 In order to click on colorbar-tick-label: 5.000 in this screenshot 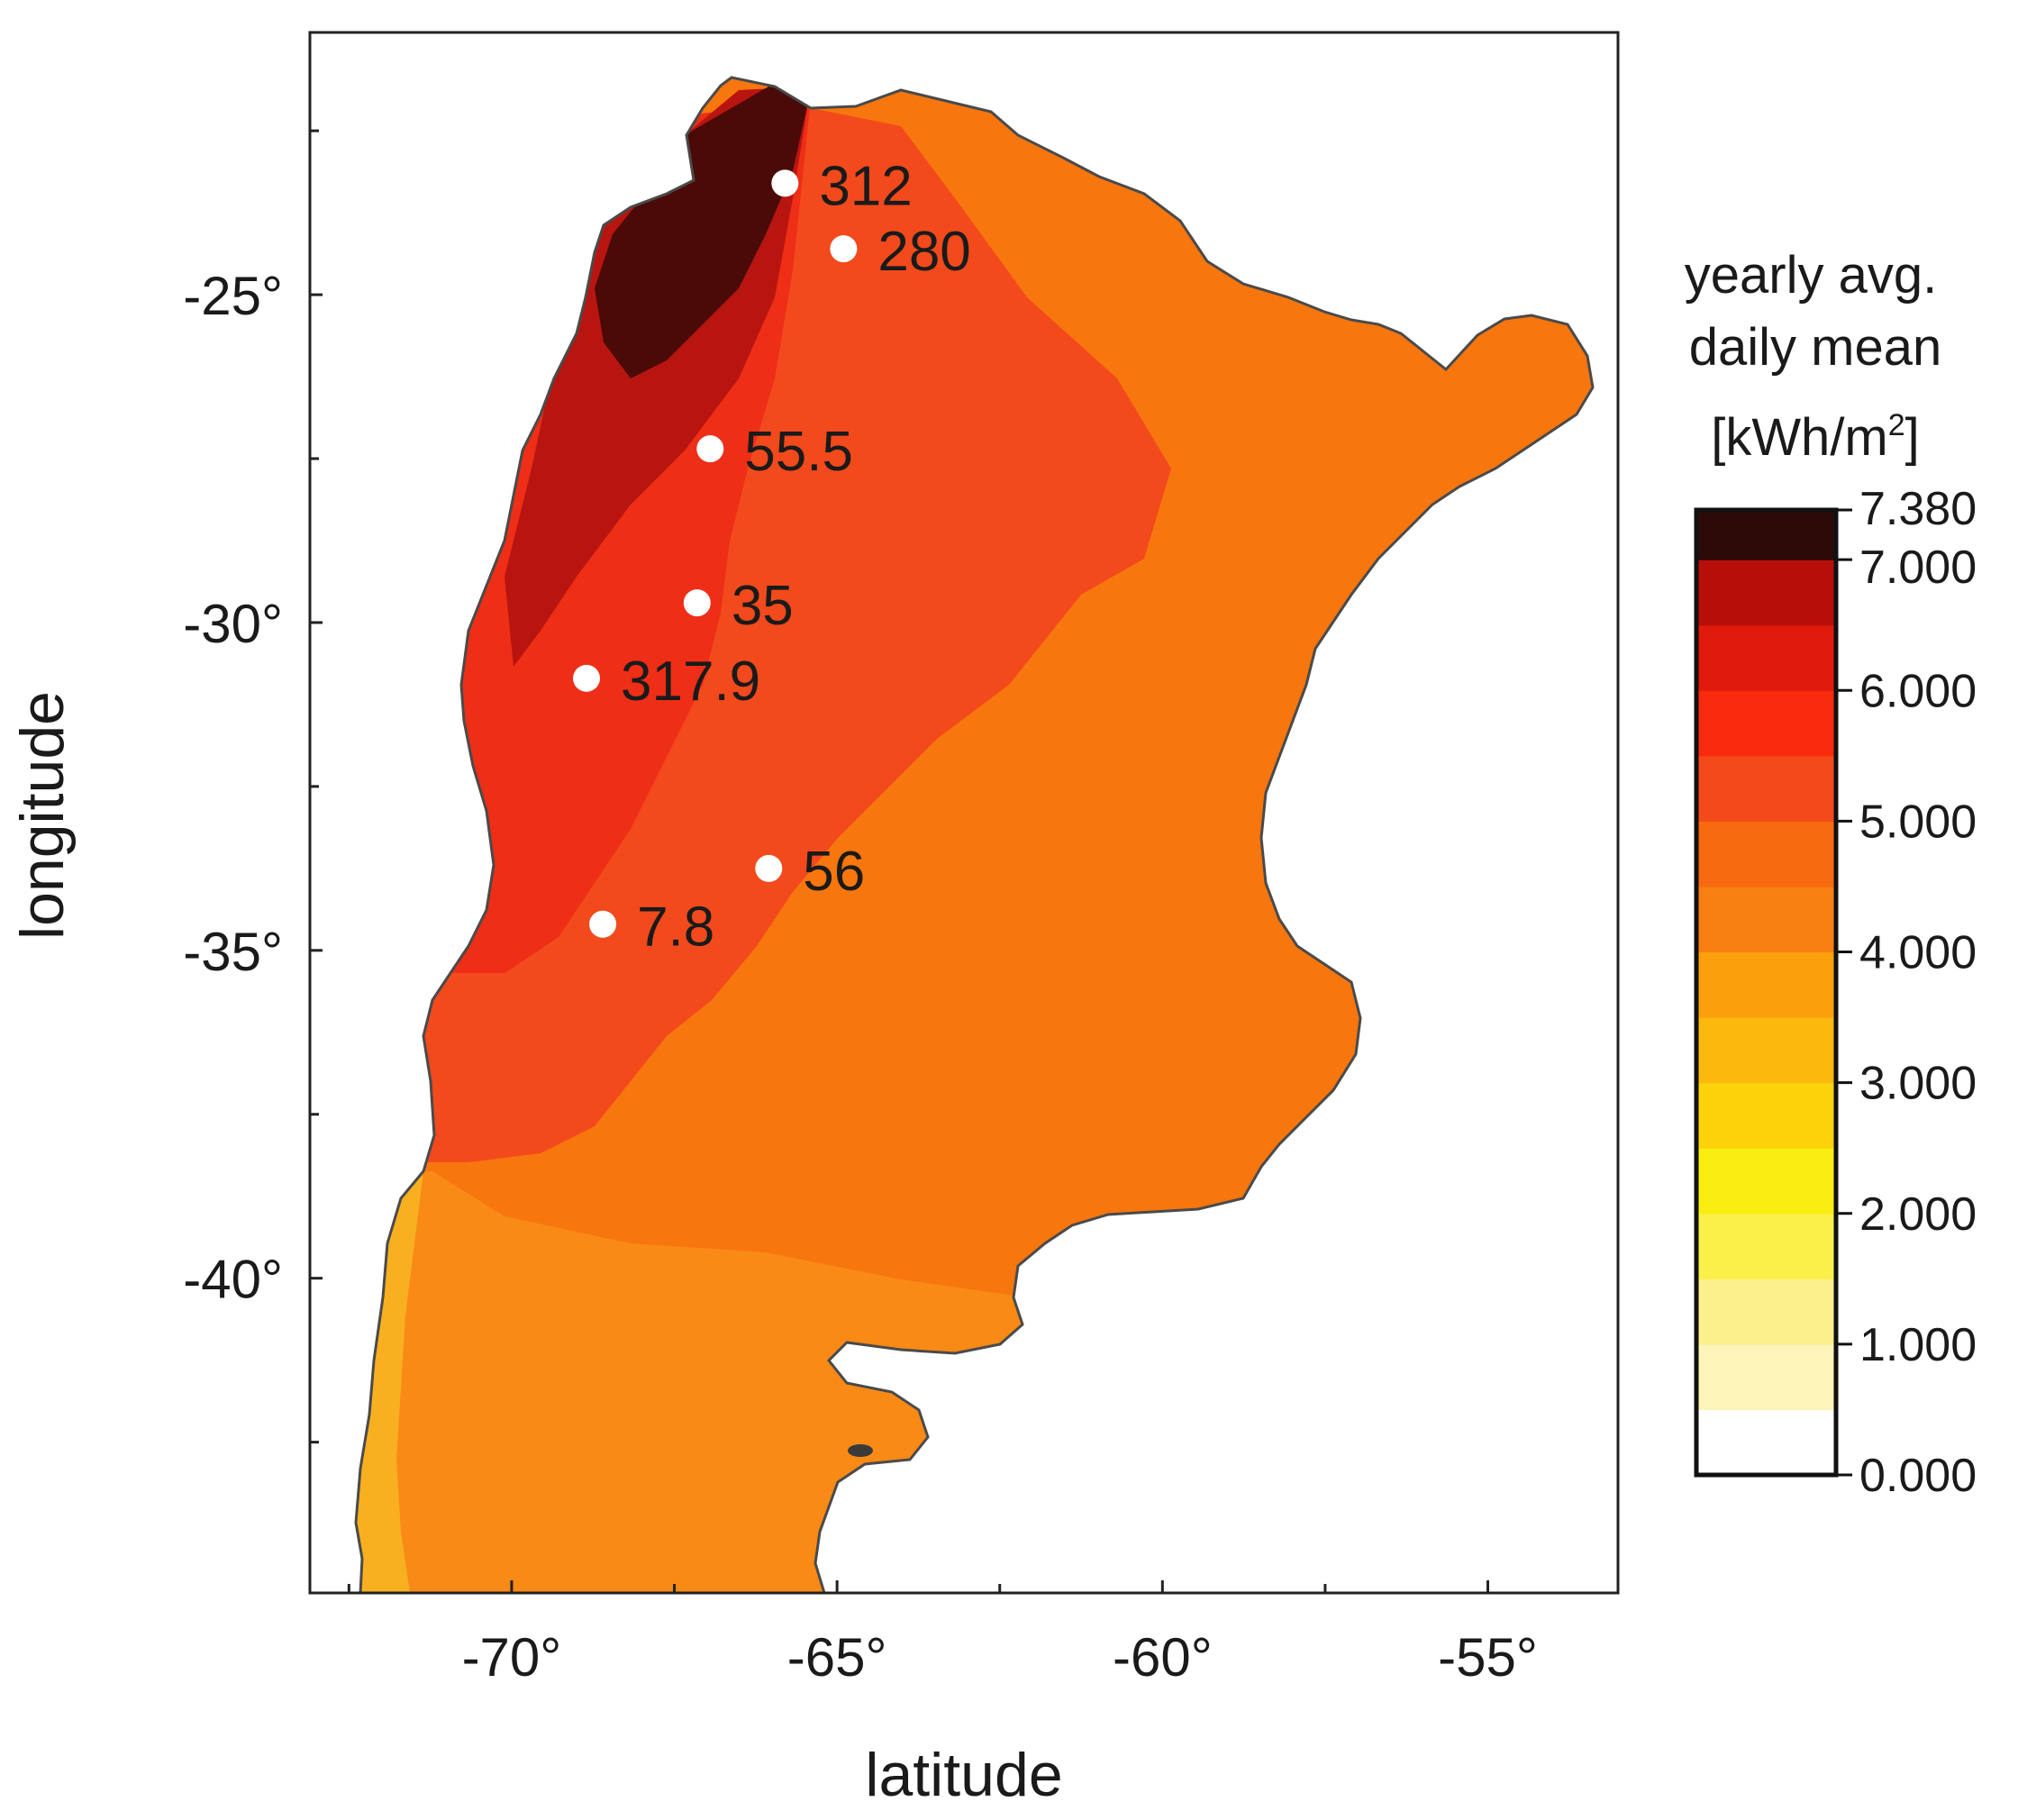, I will do `click(1918, 822)`.